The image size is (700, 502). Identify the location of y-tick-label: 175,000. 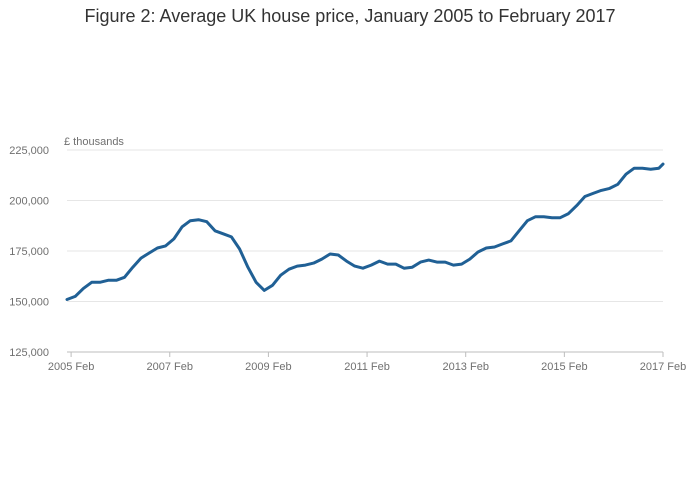
(29, 252).